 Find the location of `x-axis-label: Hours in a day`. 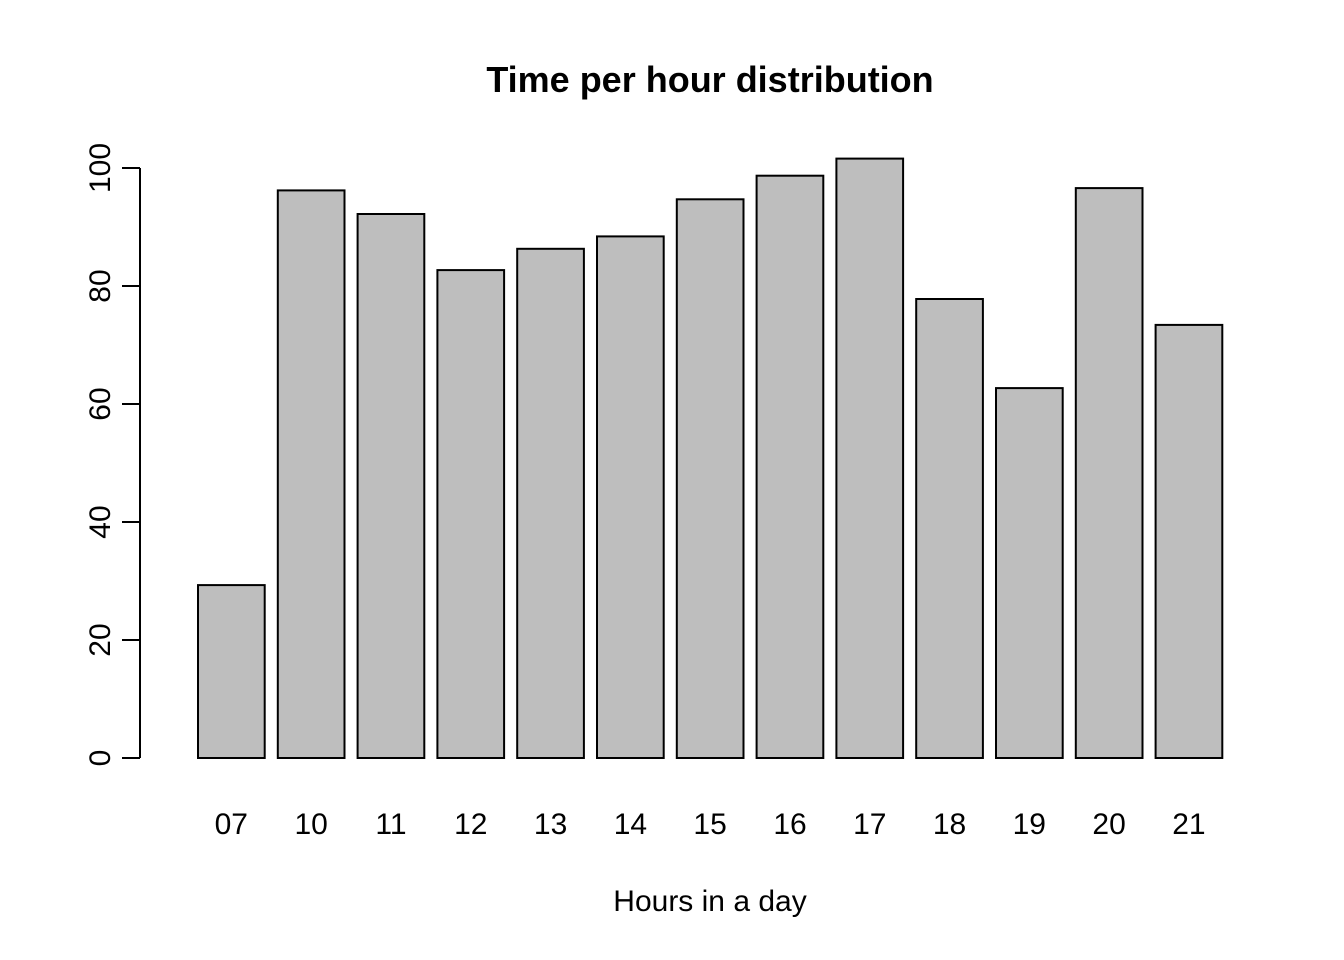

x-axis-label: Hours in a day is located at coordinates (709, 901).